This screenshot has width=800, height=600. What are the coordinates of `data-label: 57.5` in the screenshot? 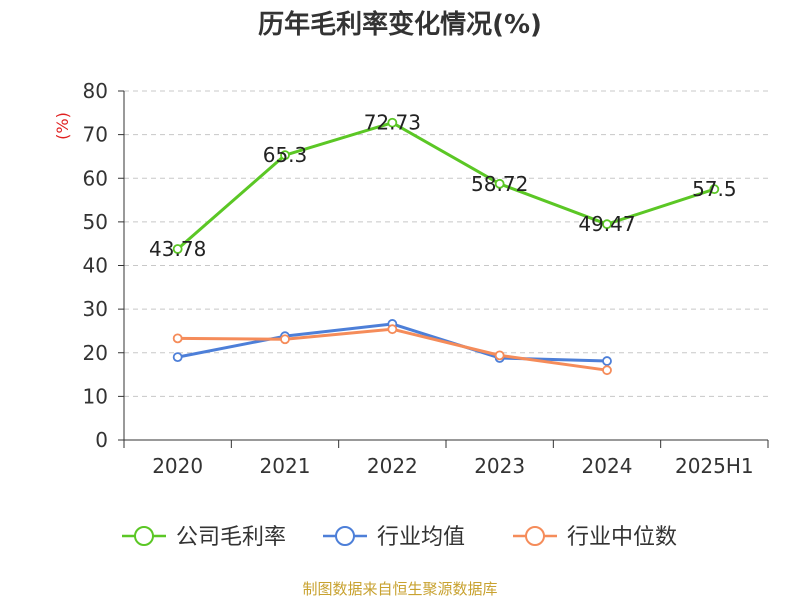 It's located at (714, 189).